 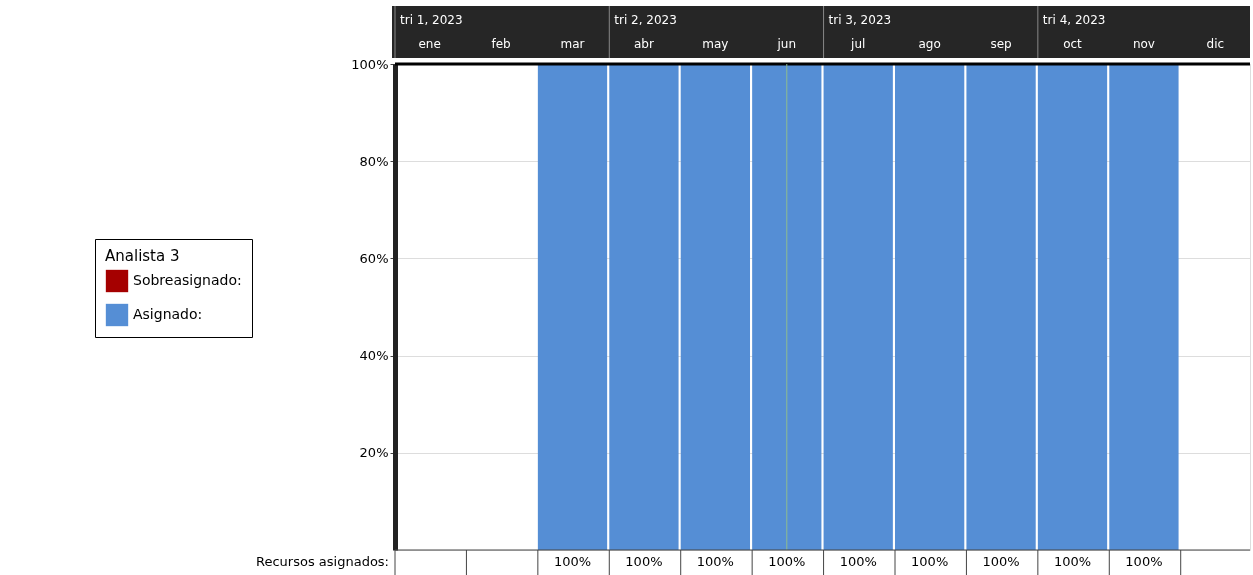 What do you see at coordinates (168, 314) in the screenshot?
I see `legend-label: Asignado:` at bounding box center [168, 314].